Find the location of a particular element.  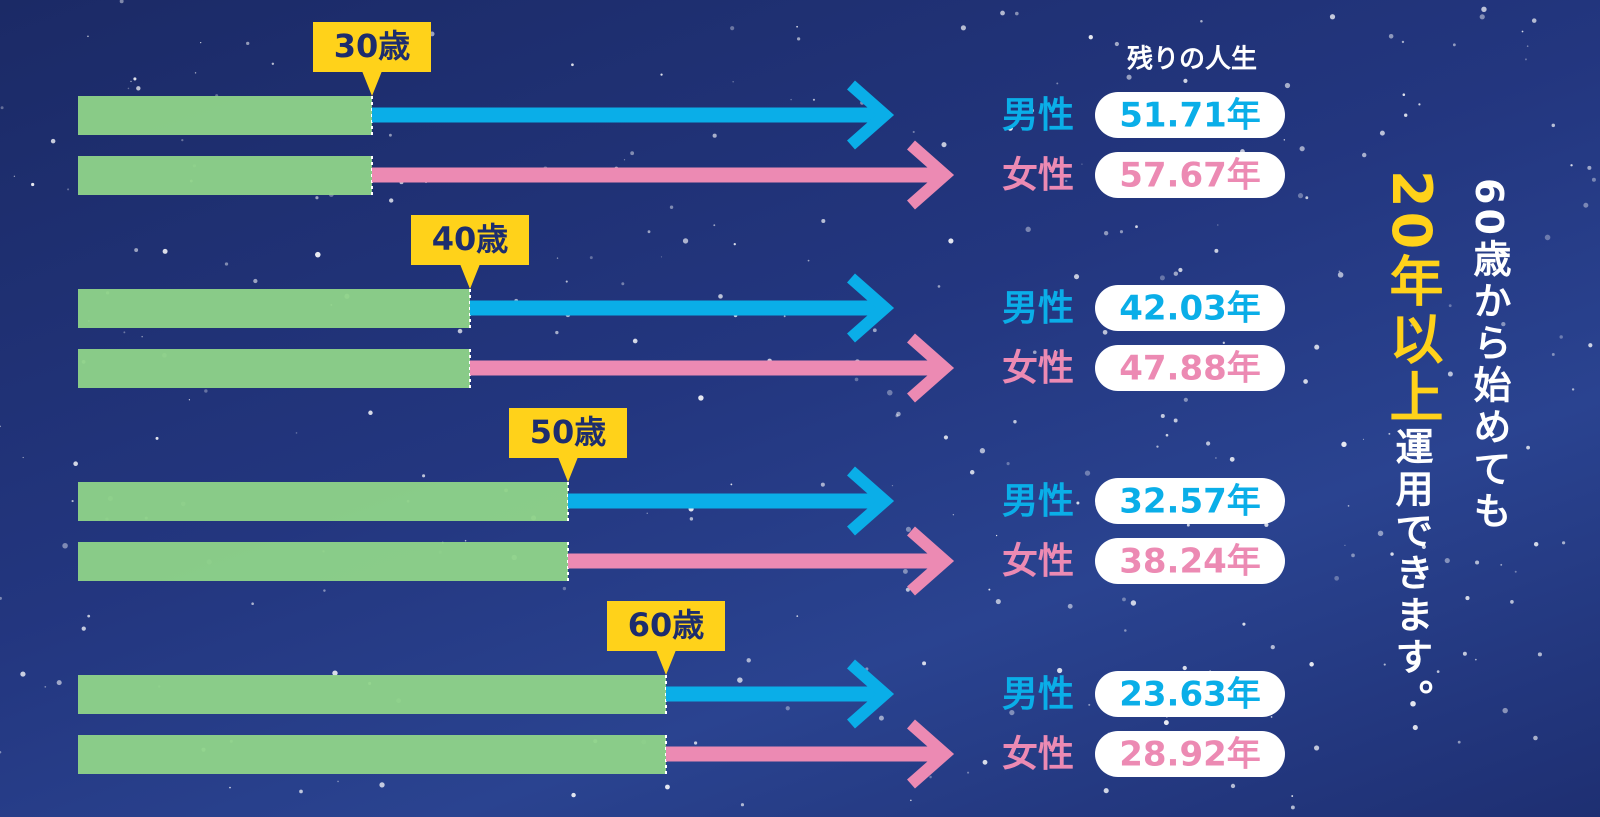

age-label: 50歳 is located at coordinates (568, 432).